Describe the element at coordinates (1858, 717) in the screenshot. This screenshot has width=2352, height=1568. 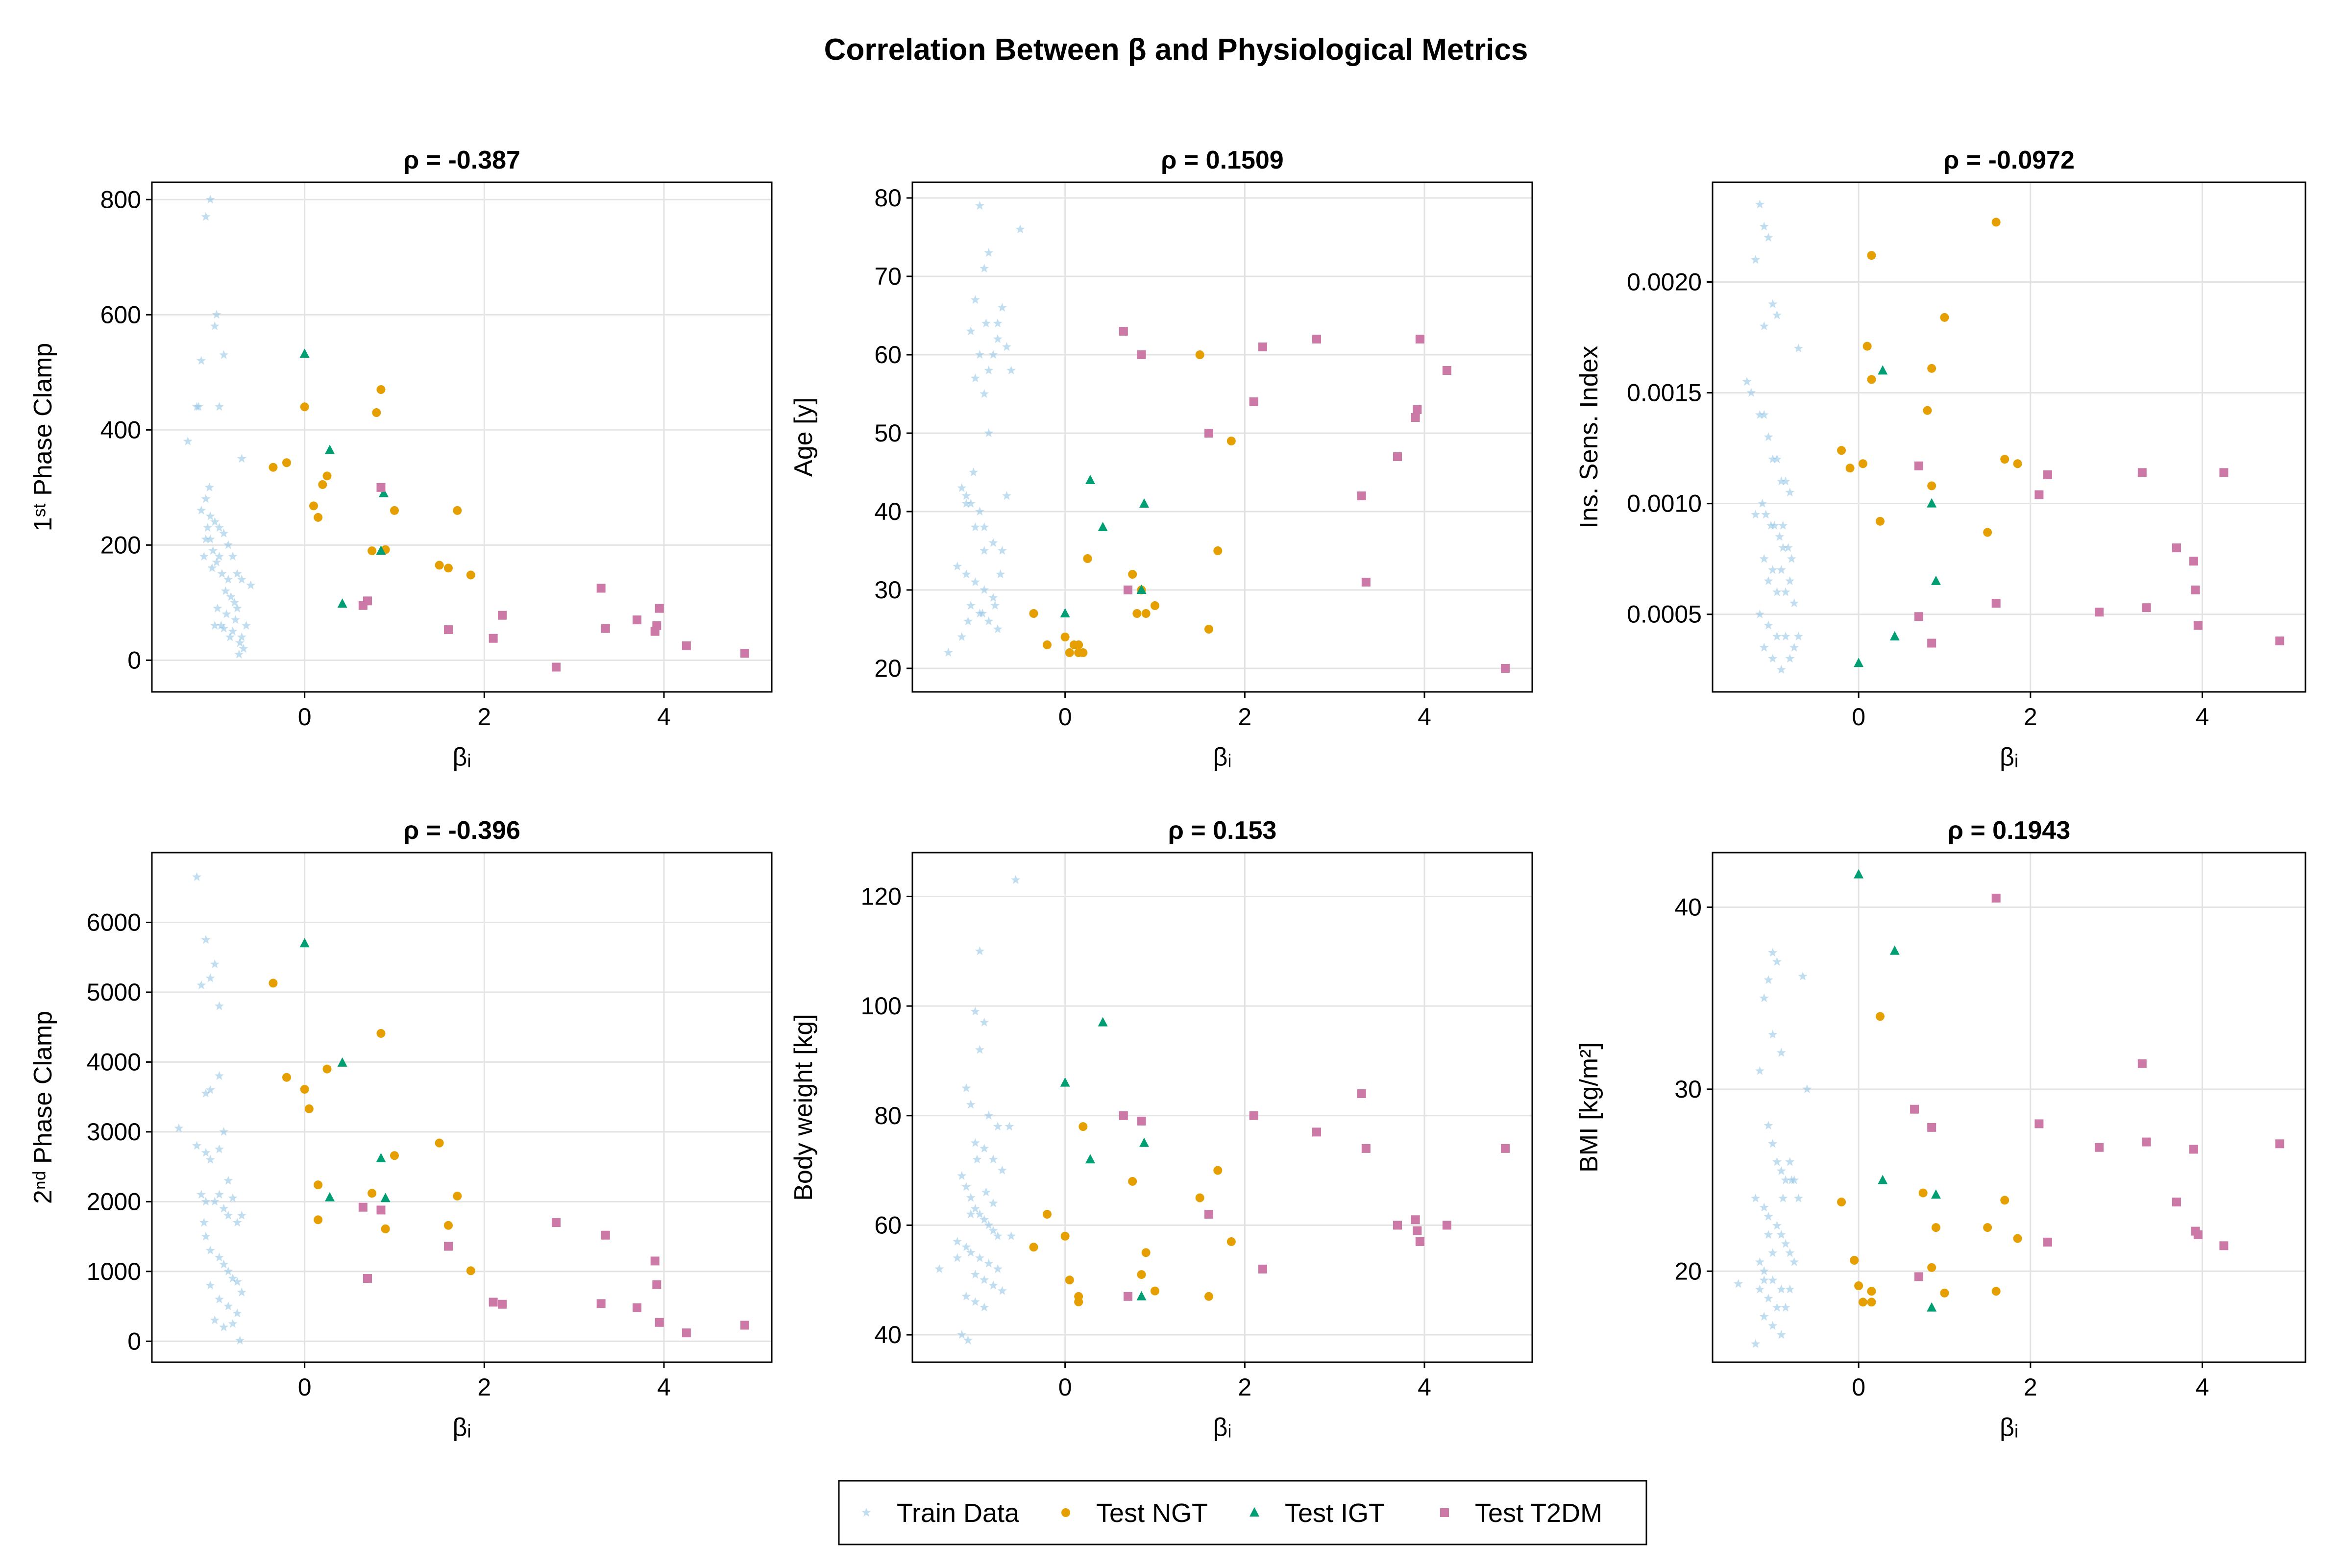
I see `x-tick-label: 0` at that location.